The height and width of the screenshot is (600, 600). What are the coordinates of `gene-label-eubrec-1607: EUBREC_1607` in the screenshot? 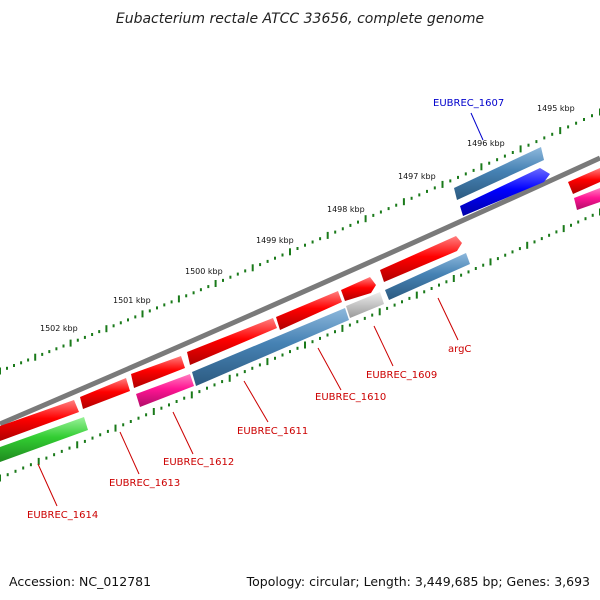 It's located at (468, 103).